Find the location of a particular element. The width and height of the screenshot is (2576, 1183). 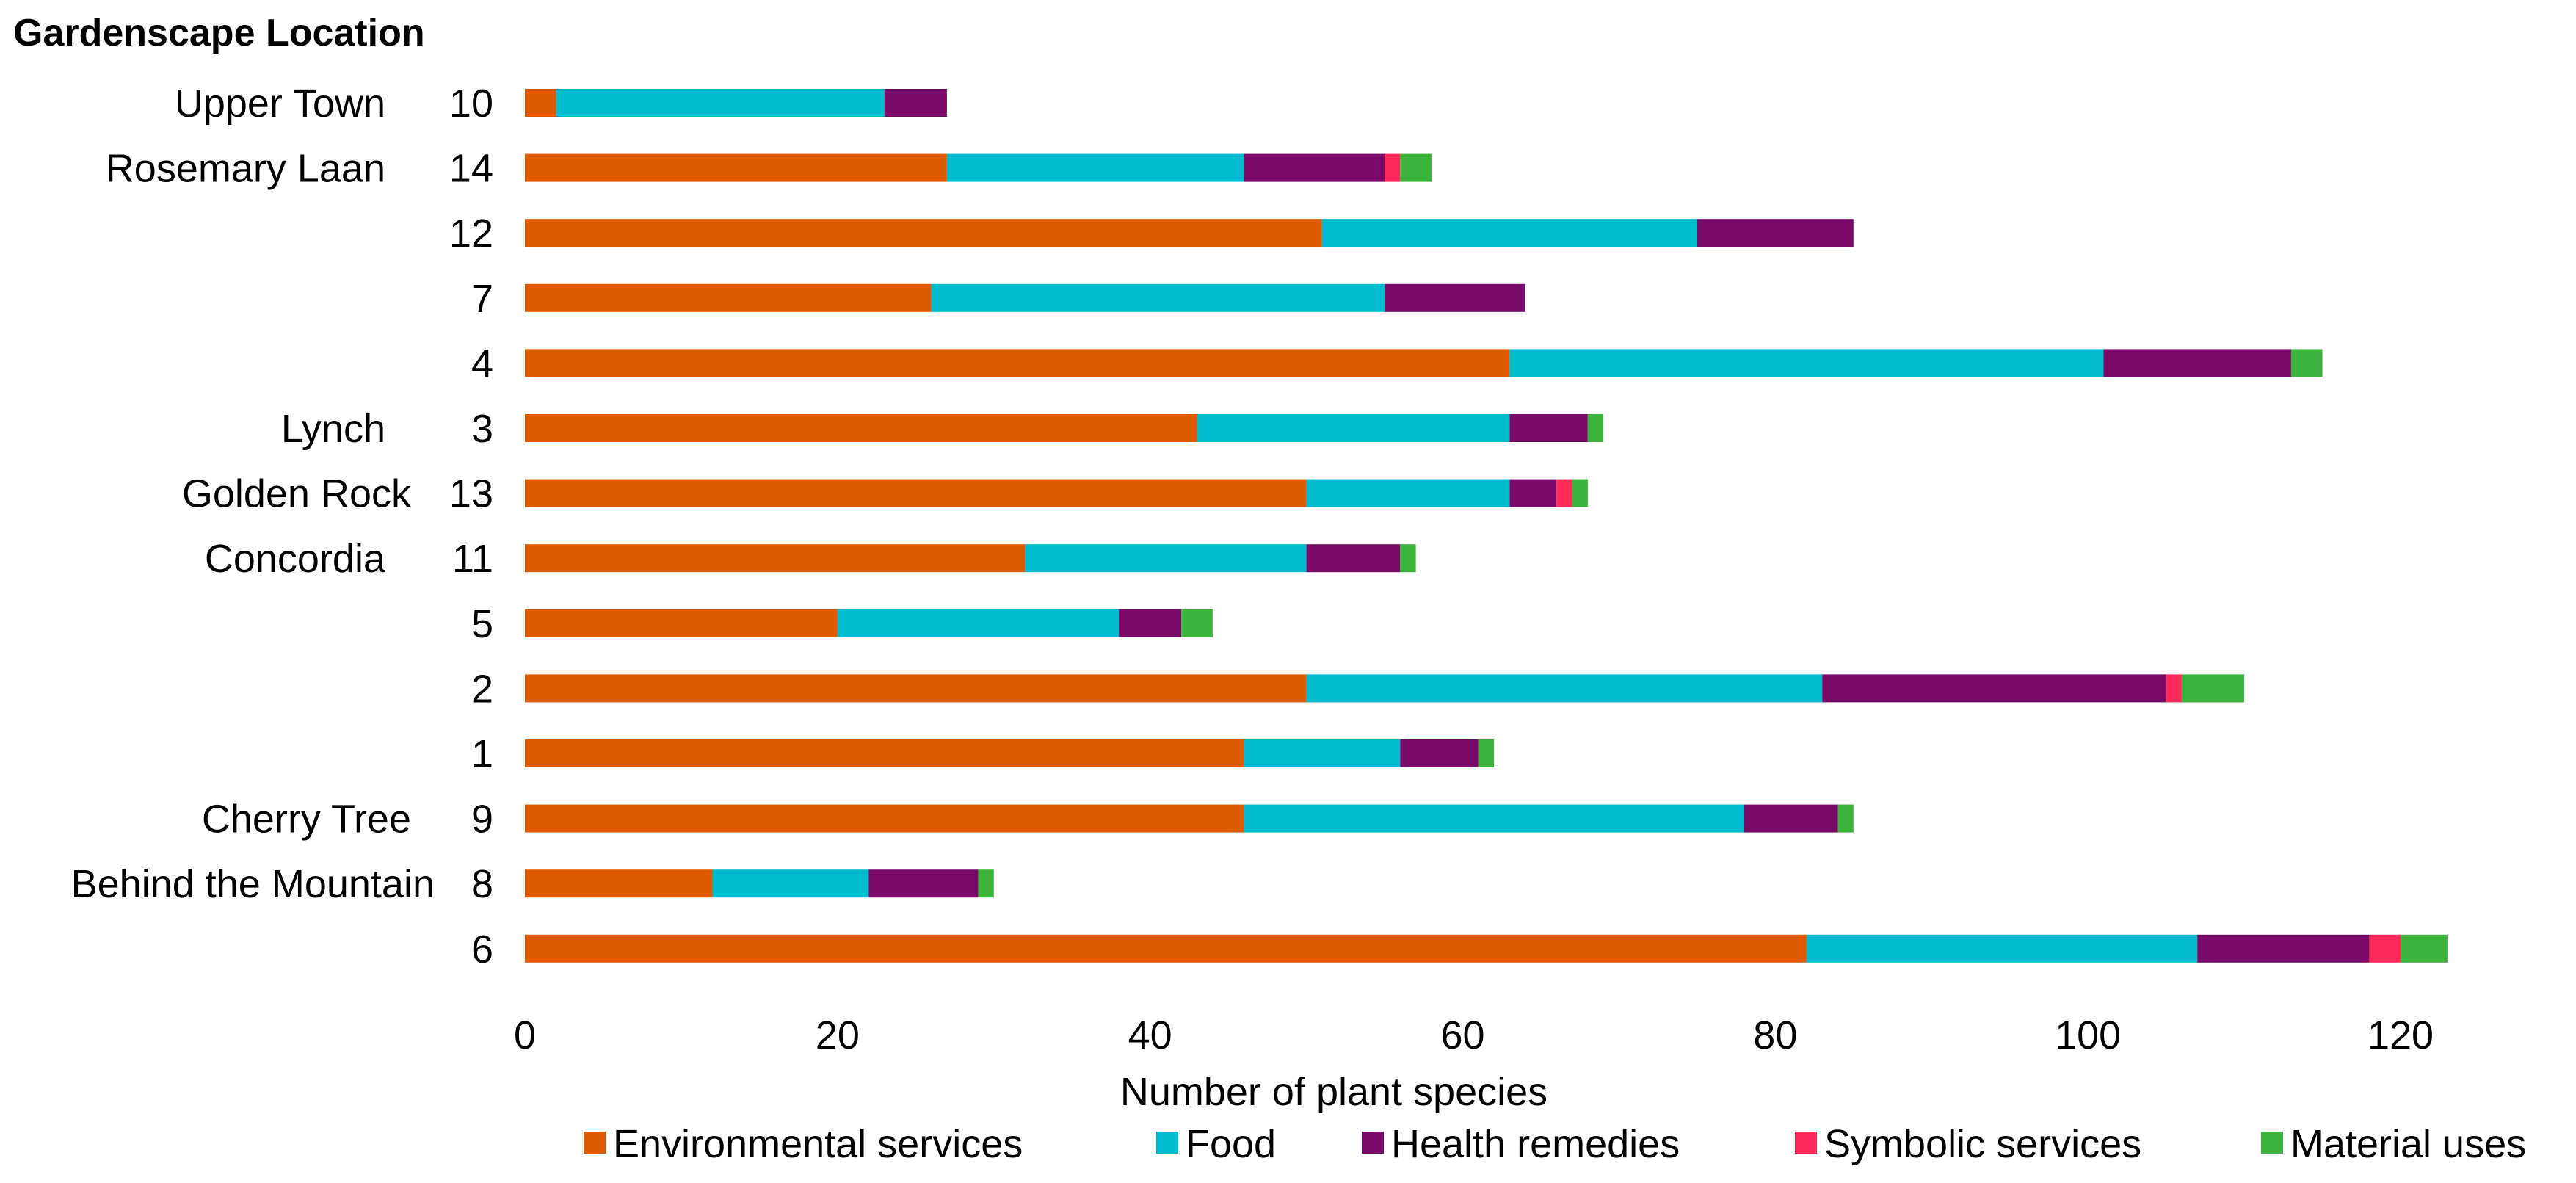

x-tick-label: 100 is located at coordinates (2088, 1035).